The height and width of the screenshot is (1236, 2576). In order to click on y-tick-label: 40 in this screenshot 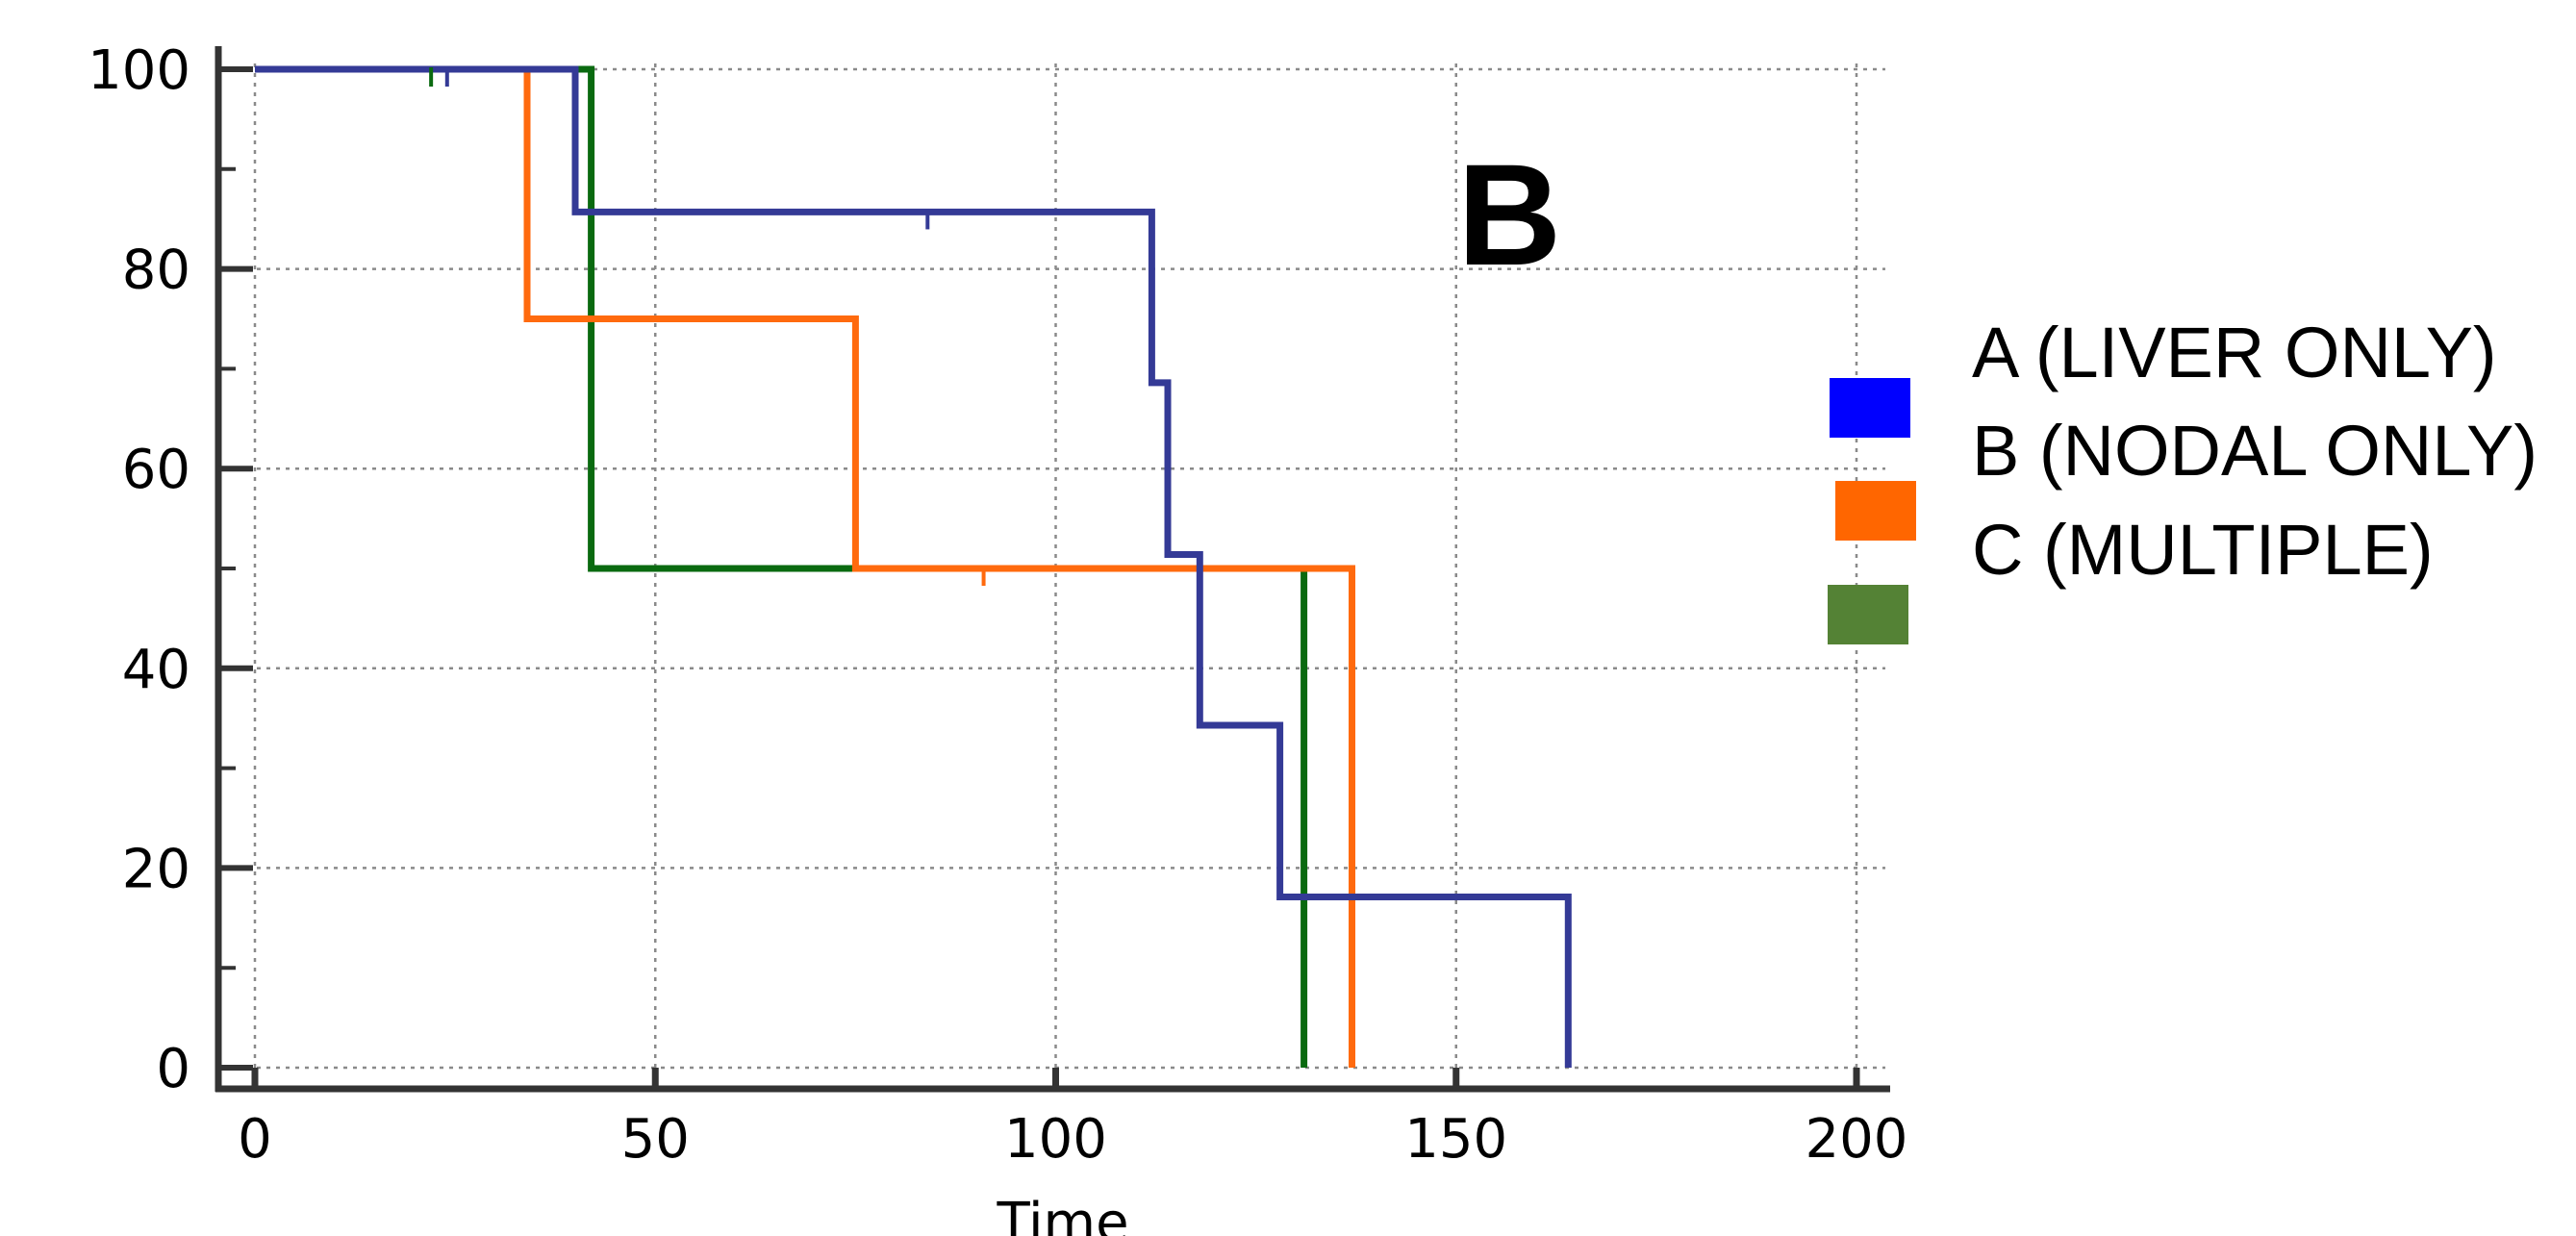, I will do `click(156, 670)`.